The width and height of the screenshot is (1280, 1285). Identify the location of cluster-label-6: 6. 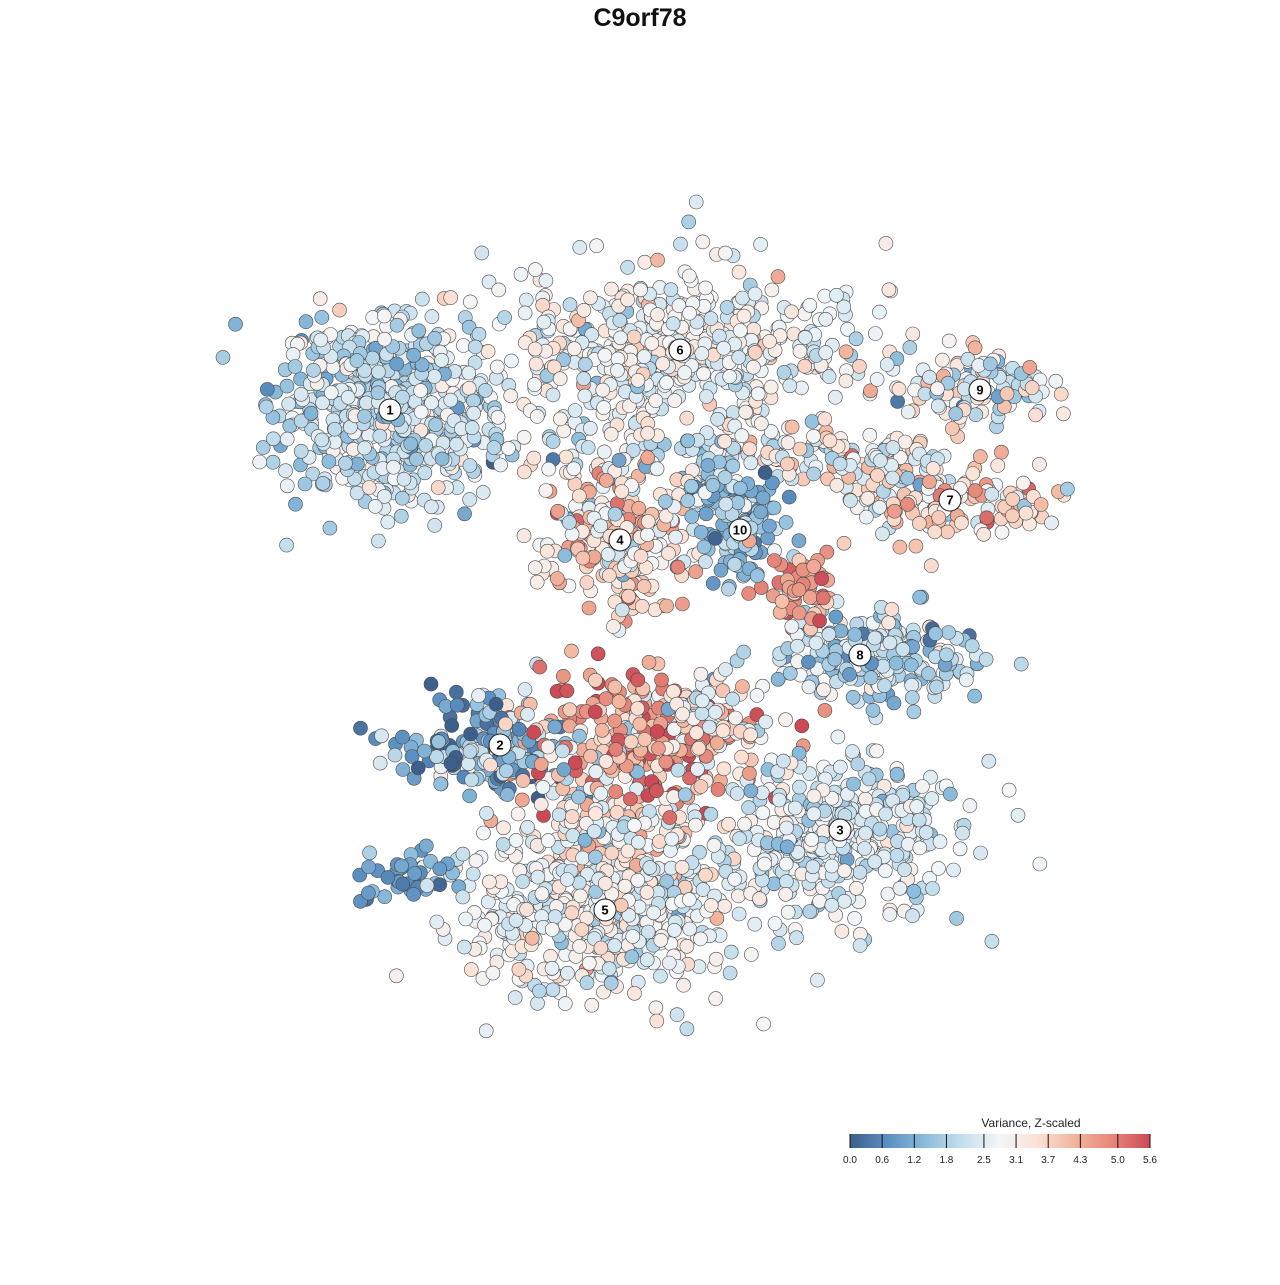
(680, 350).